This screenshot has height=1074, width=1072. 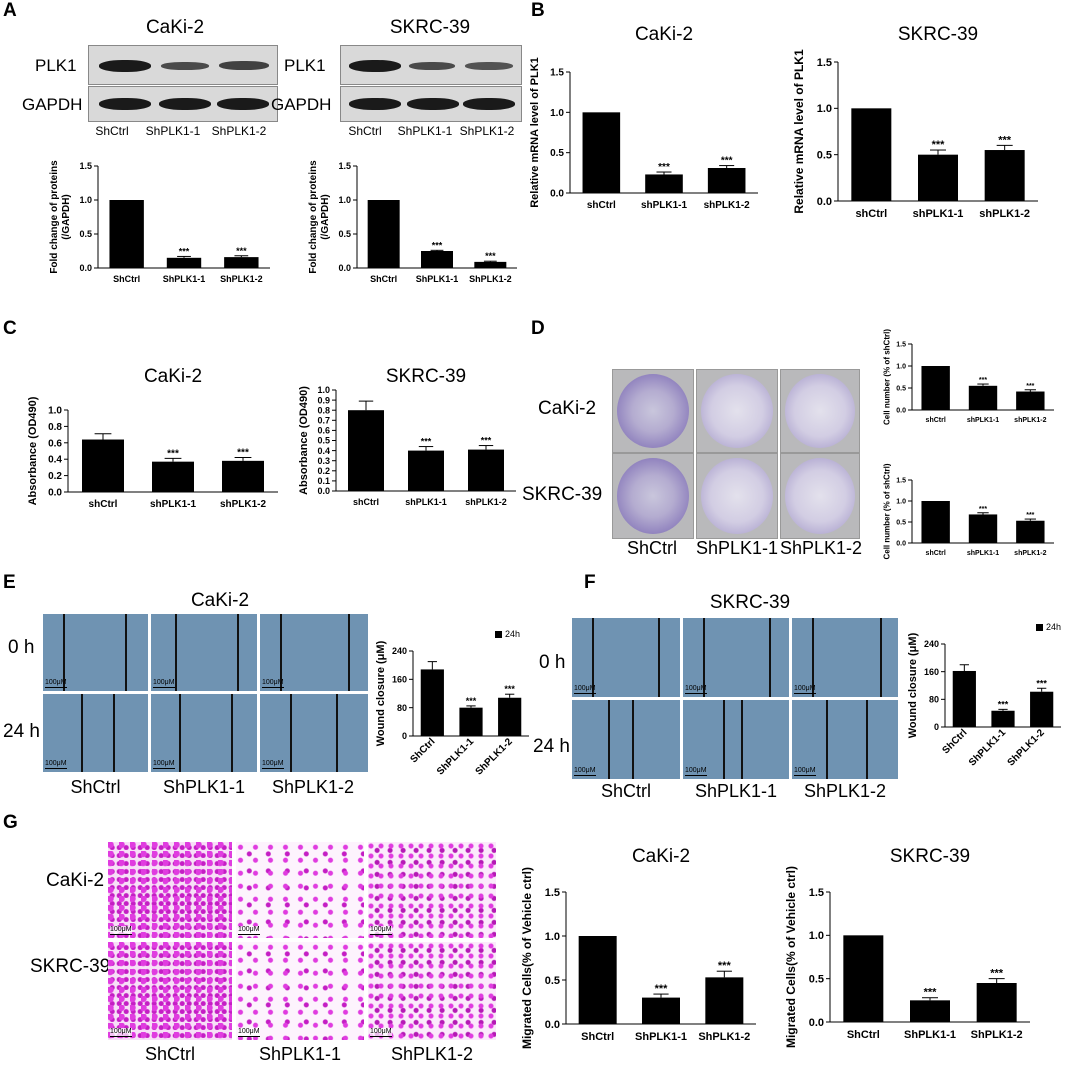 I want to click on wound-title-skrc39: SKRC-39, so click(x=750, y=602).